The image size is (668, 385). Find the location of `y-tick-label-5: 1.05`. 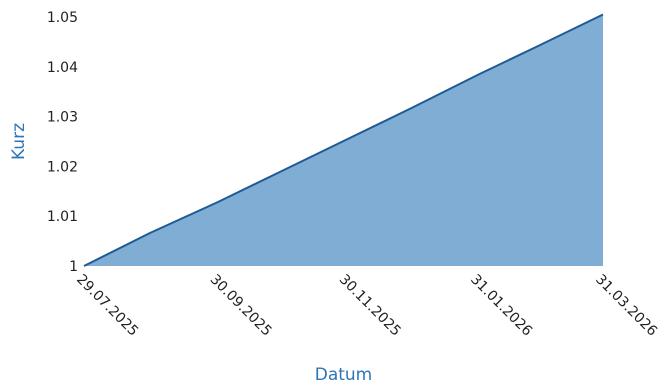

y-tick-label-5: 1.05 is located at coordinates (62, 18).